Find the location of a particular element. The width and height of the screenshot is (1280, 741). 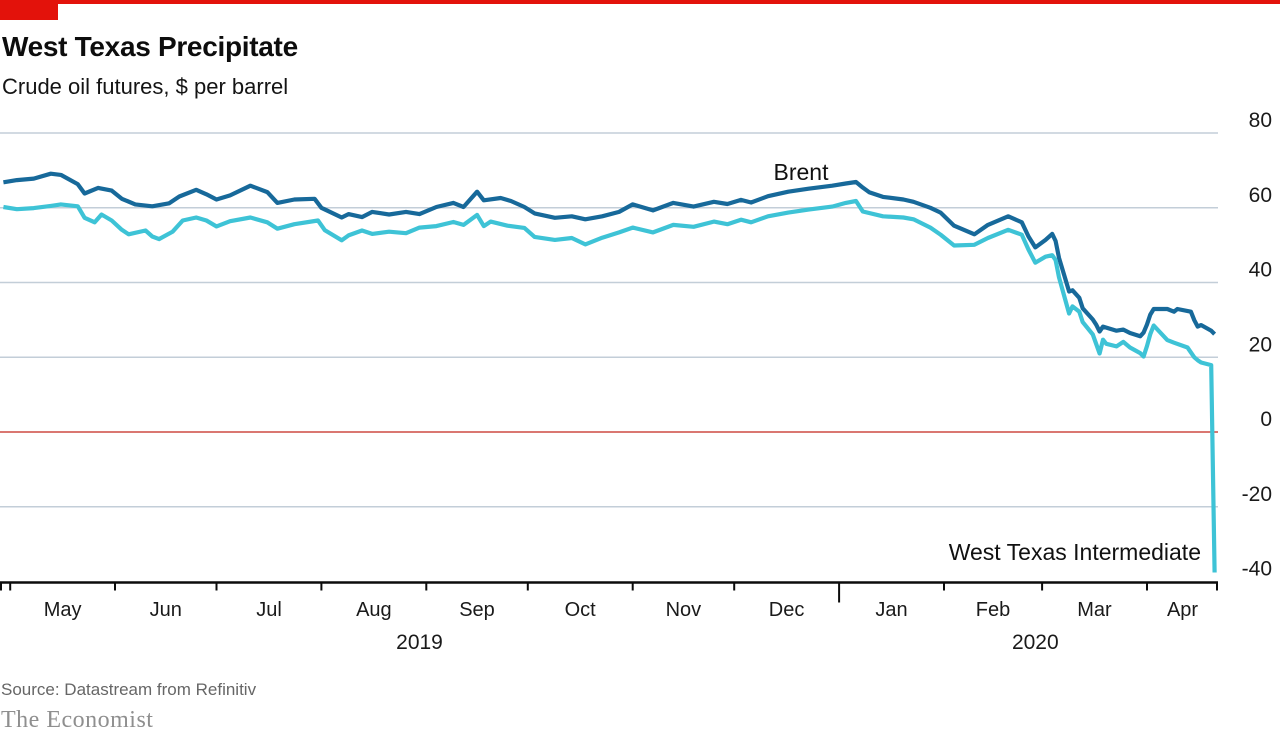

month-label: Mar is located at coordinates (1094, 610).